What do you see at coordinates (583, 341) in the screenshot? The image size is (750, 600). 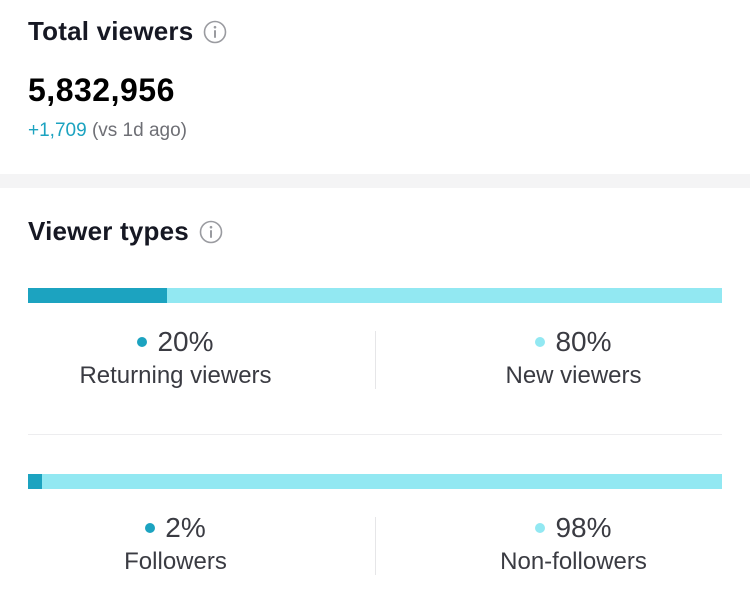 I see `new-viewers-percent-text: 80%` at bounding box center [583, 341].